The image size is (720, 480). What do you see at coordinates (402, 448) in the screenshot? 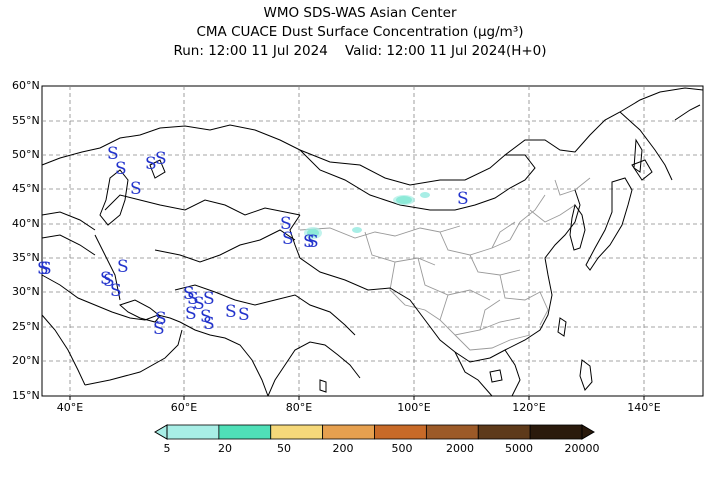
I see `colorbar-tick-label: 500` at bounding box center [402, 448].